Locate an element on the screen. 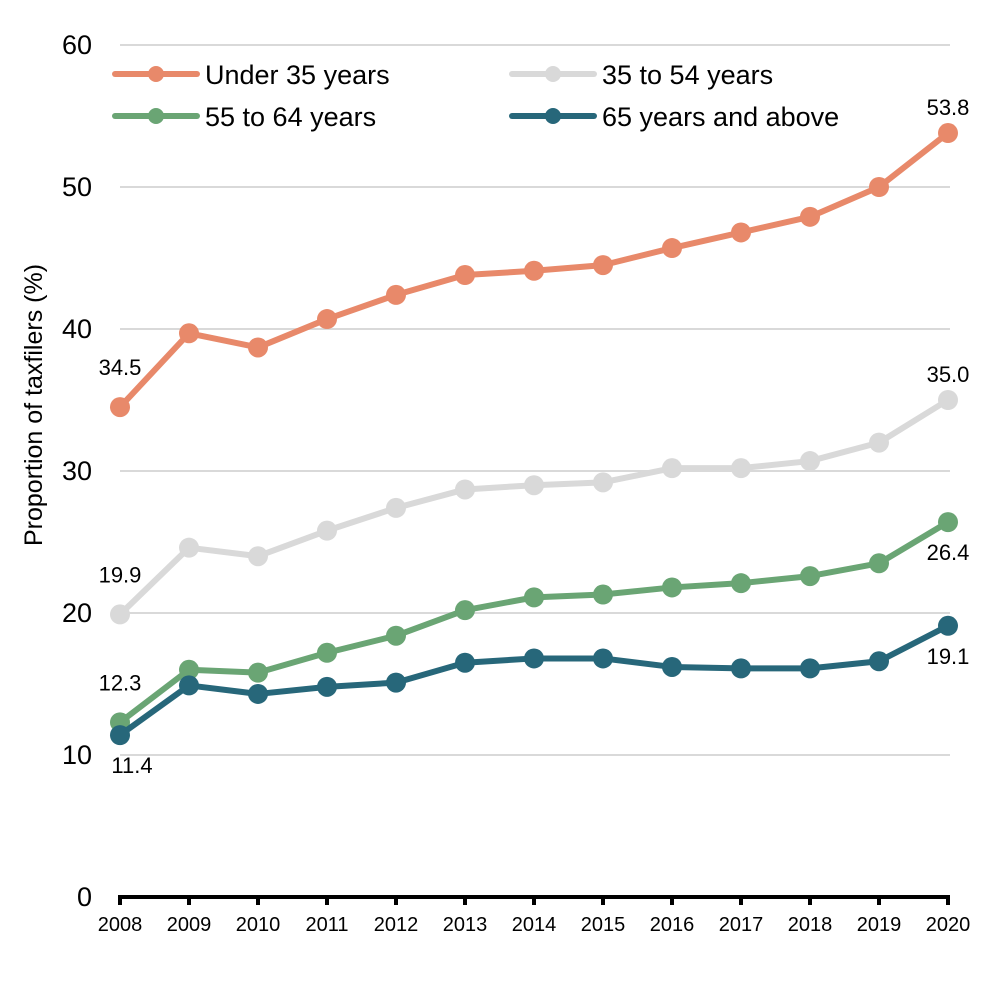 Image resolution: width=1004 pixels, height=1004 pixels. y-tick-label: 10 is located at coordinates (77, 755).